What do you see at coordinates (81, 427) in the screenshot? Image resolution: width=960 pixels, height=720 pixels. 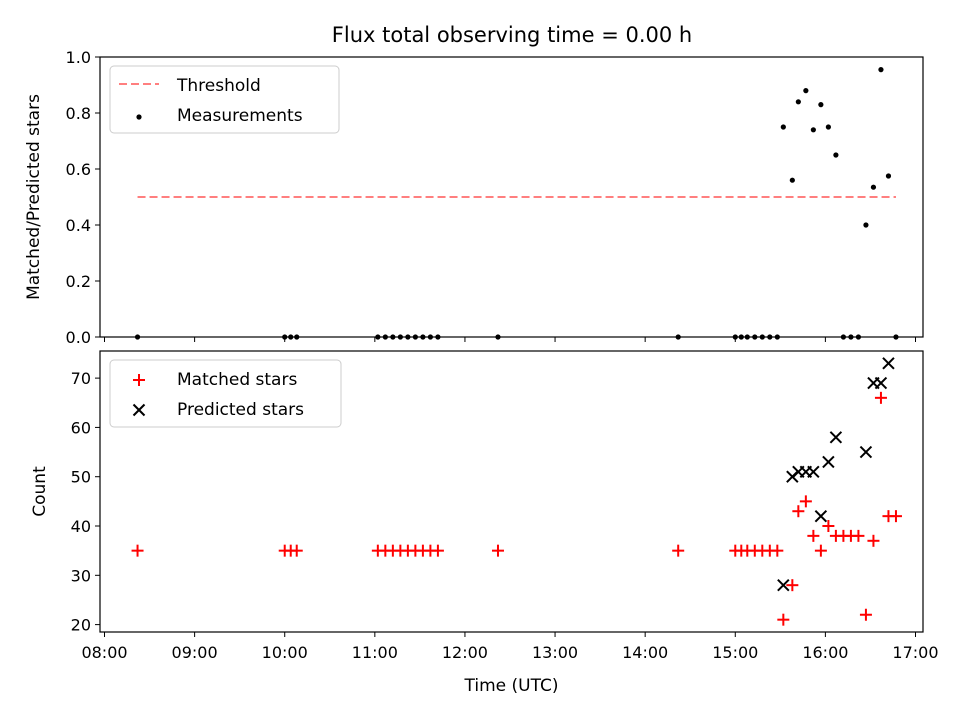 I see `y-tick-label: 60` at bounding box center [81, 427].